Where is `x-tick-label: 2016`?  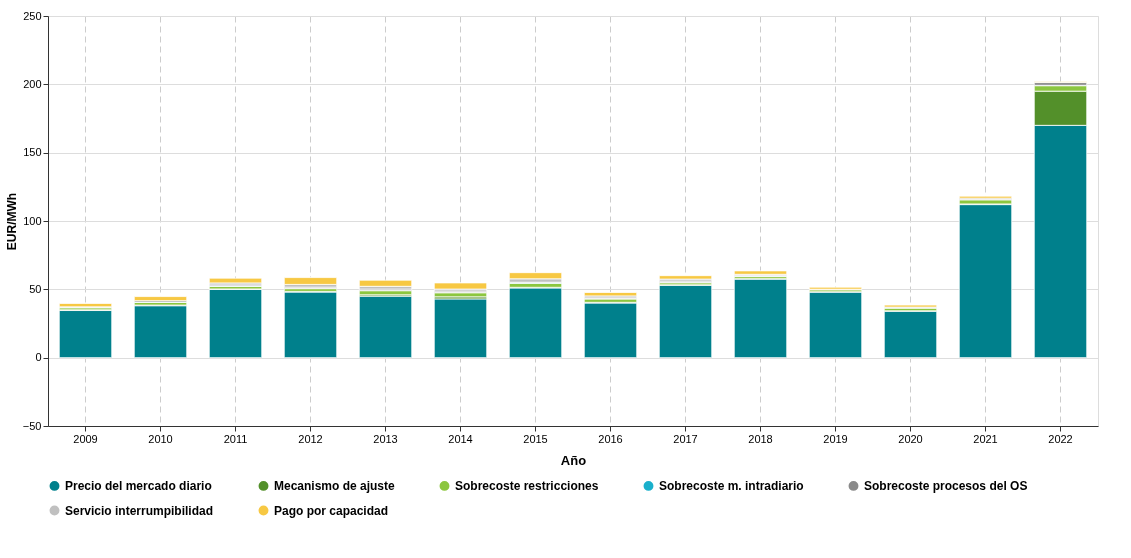 x-tick-label: 2016 is located at coordinates (610, 438).